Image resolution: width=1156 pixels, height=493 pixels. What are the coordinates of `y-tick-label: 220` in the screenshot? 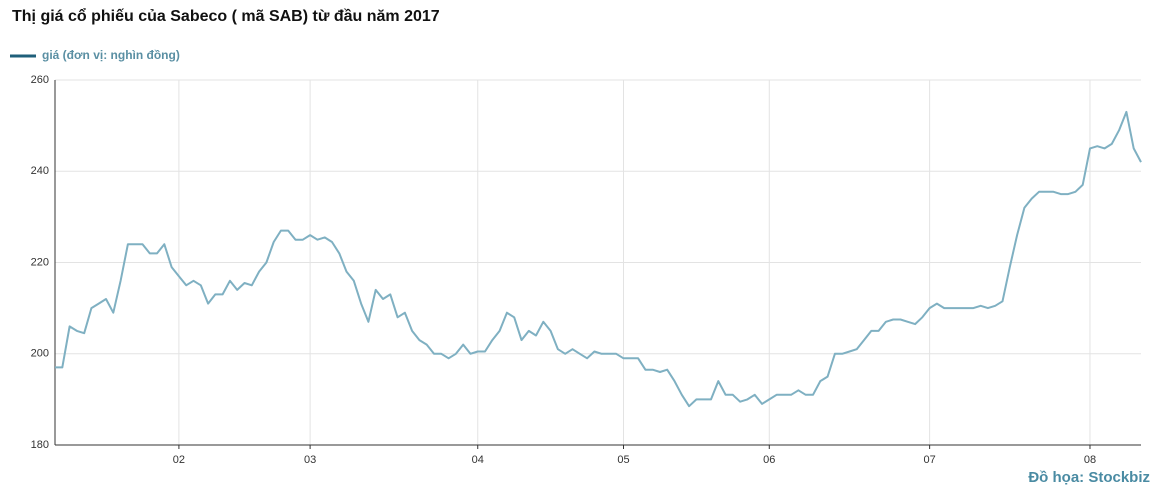 It's located at (40, 262).